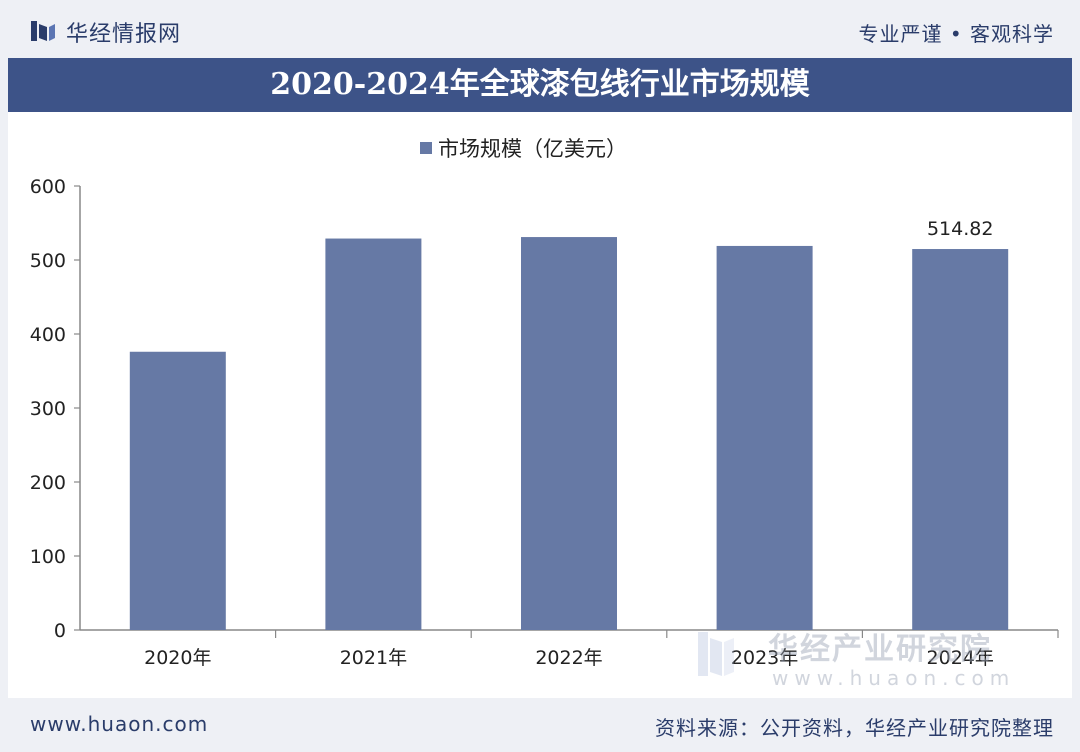  What do you see at coordinates (540, 28) in the screenshot?
I see `header-bar: 华经情报网 专业严谨 • 客观科学` at bounding box center [540, 28].